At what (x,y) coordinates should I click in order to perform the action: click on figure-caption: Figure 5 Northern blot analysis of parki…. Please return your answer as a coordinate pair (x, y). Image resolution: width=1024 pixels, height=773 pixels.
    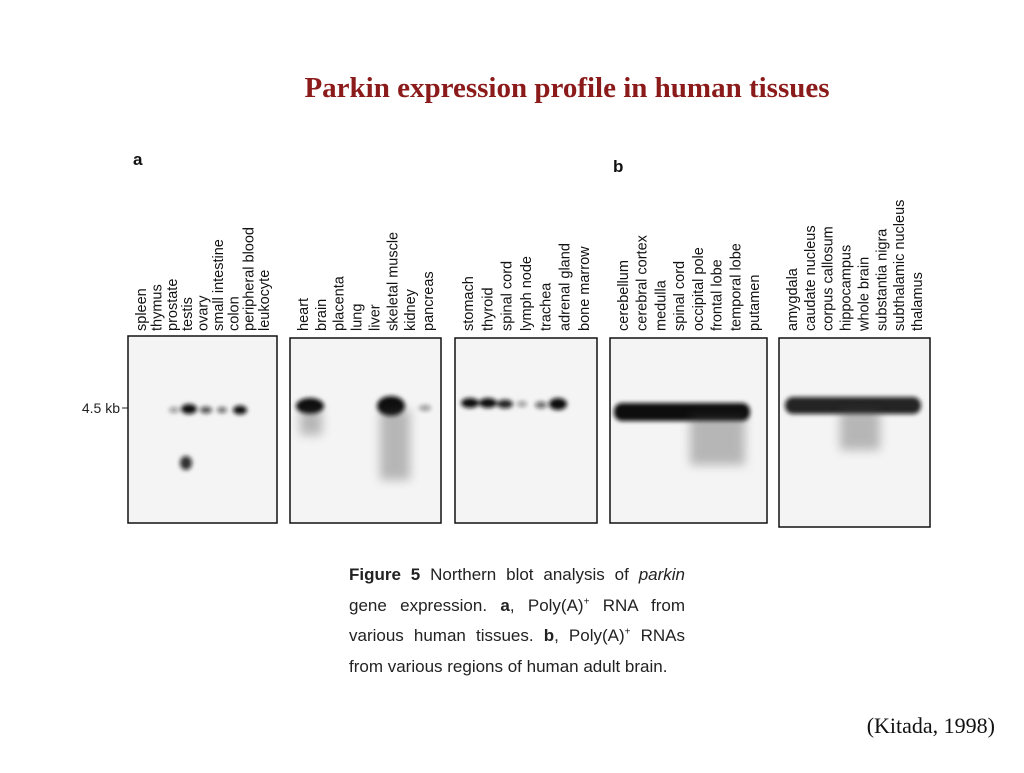
    Looking at the image, I should click on (517, 621).